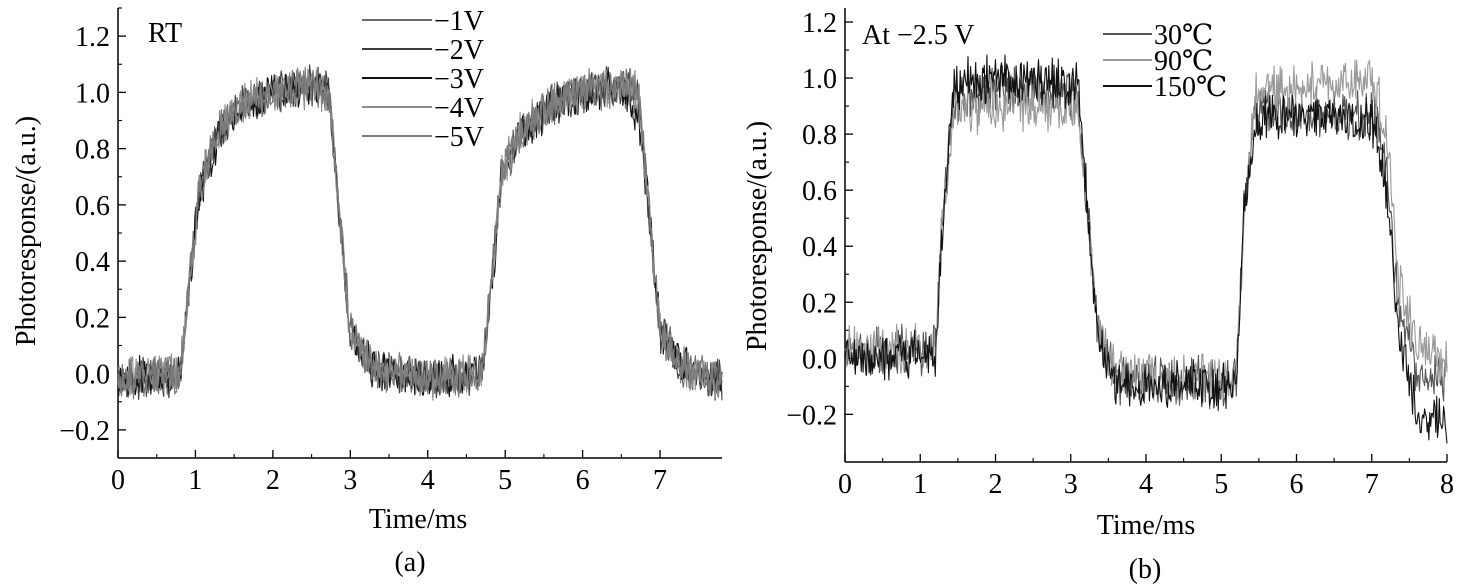 The height and width of the screenshot is (585, 1465). What do you see at coordinates (459, 21) in the screenshot?
I see `legend-label: −1V` at bounding box center [459, 21].